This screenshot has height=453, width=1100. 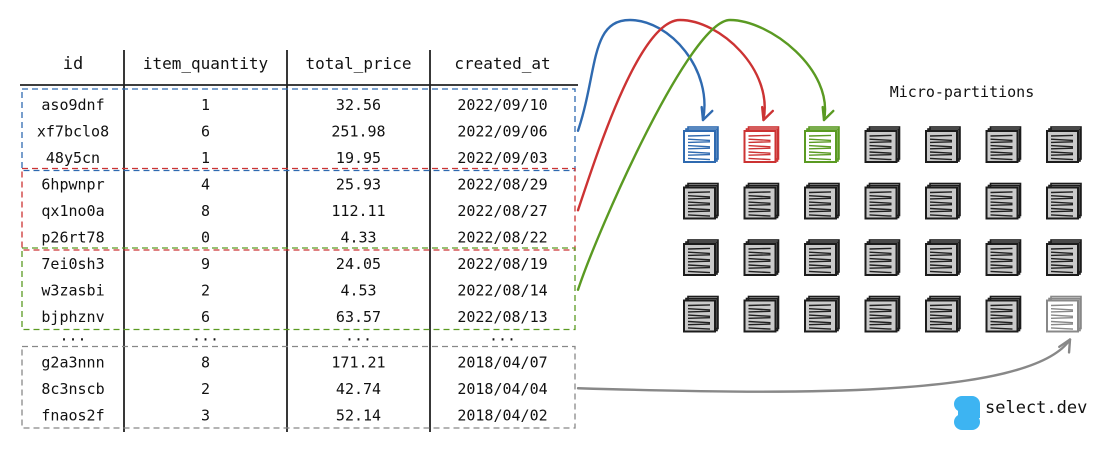 What do you see at coordinates (358, 264) in the screenshot?
I see `table-cell: 24.05` at bounding box center [358, 264].